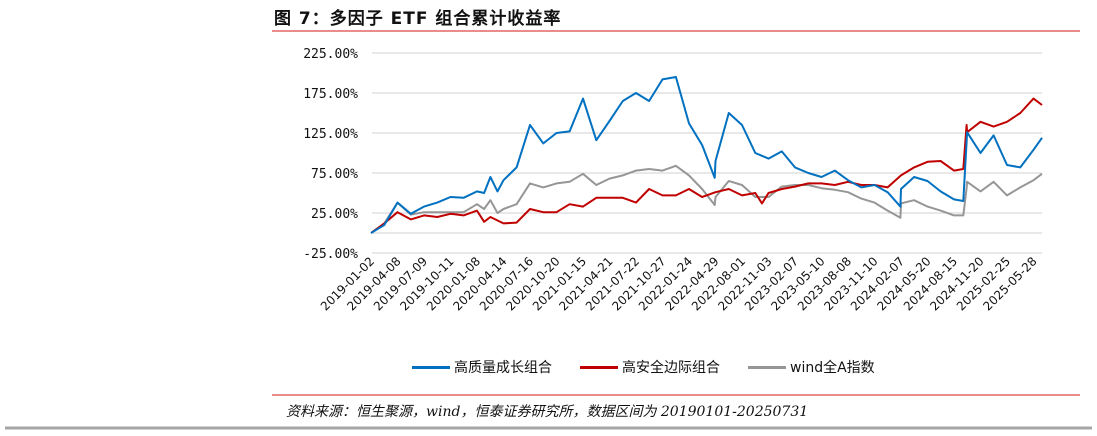 The height and width of the screenshot is (436, 1097). I want to click on y-tick-label: 125.00%, so click(330, 134).